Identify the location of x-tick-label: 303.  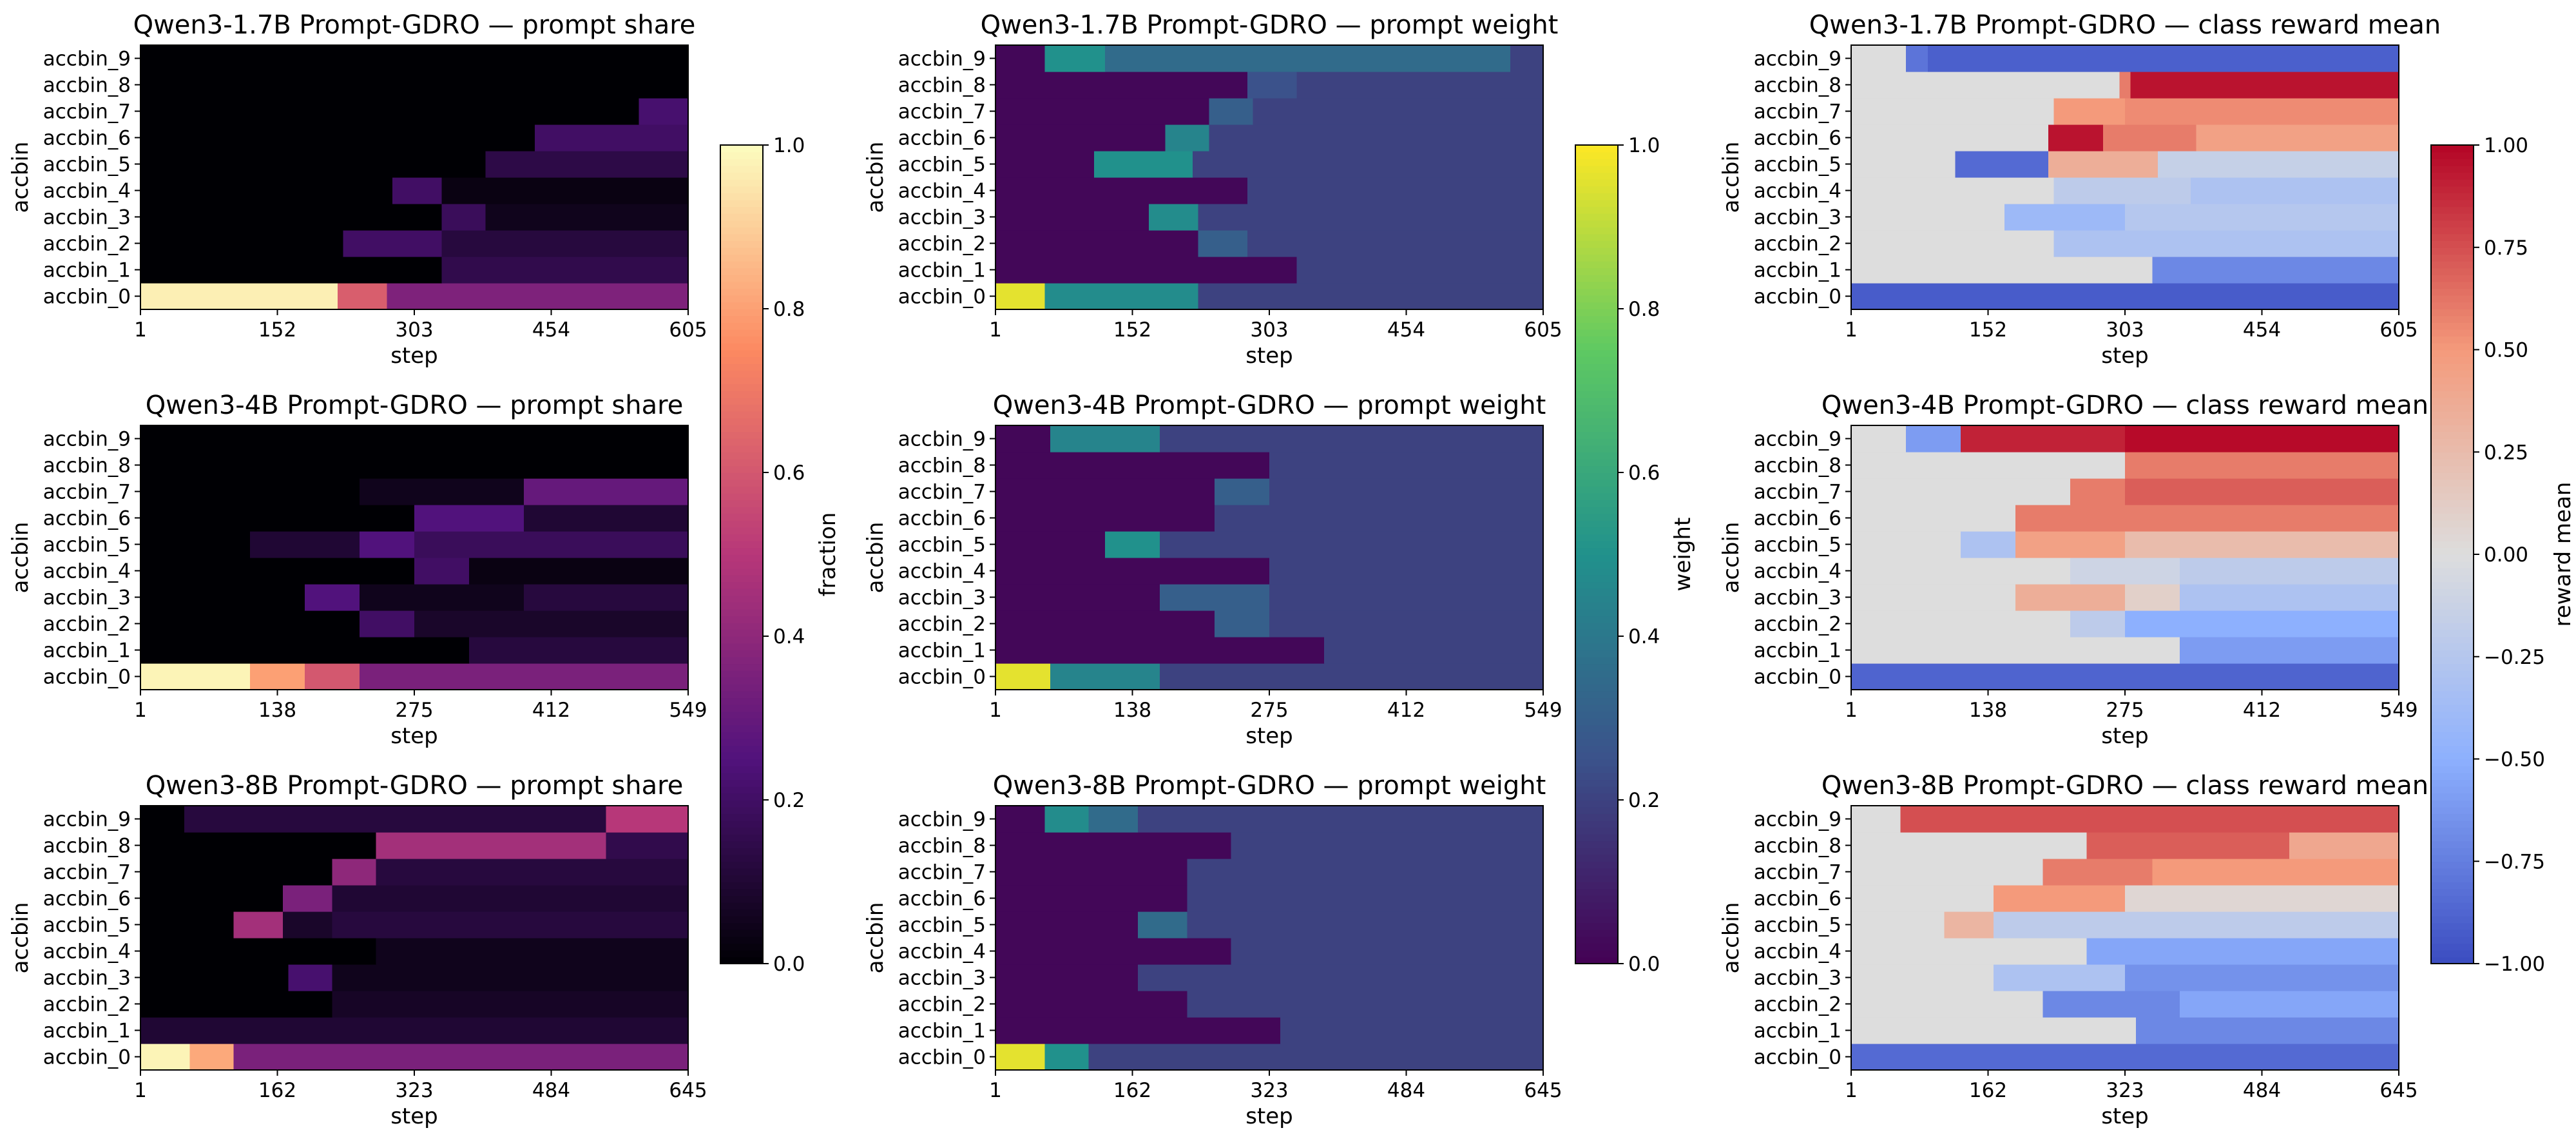
(1269, 330).